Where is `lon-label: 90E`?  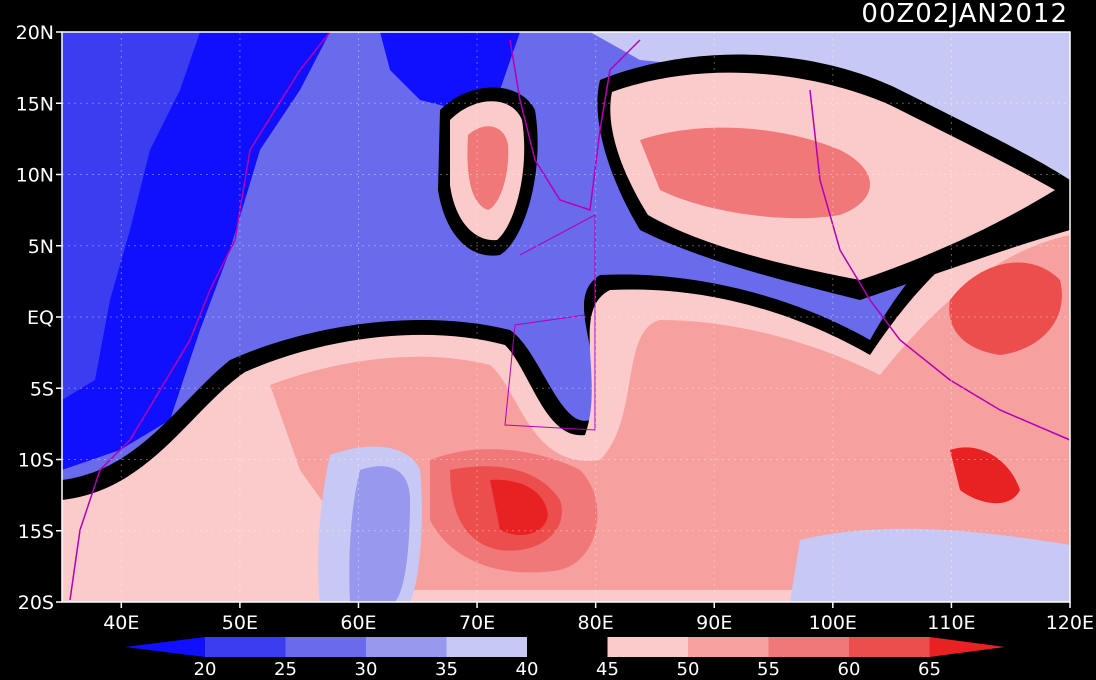
lon-label: 90E is located at coordinates (714, 623).